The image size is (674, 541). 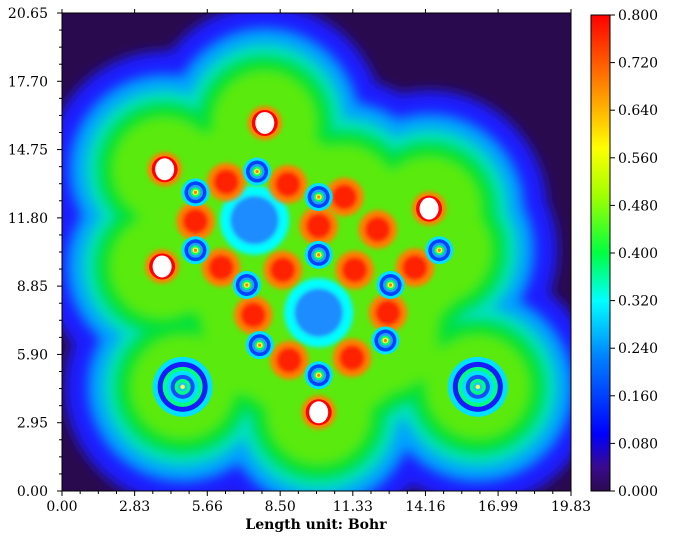 I want to click on colorbar-tick-label: 0.560, so click(x=638, y=159).